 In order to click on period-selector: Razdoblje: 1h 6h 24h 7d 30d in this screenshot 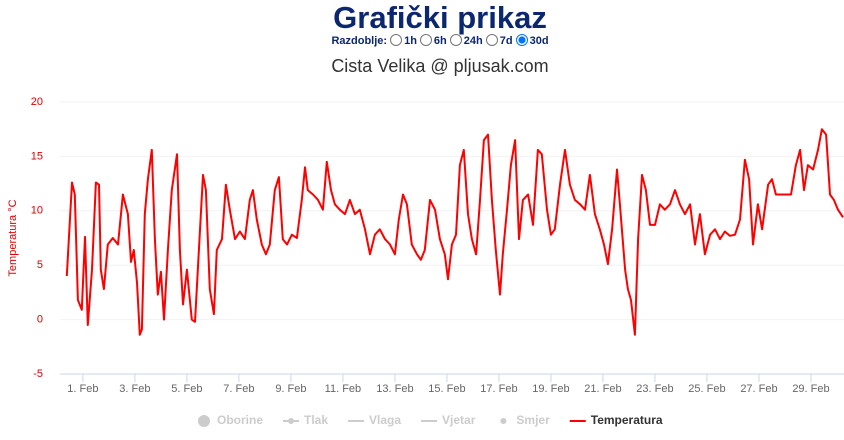, I will do `click(422, 40)`.